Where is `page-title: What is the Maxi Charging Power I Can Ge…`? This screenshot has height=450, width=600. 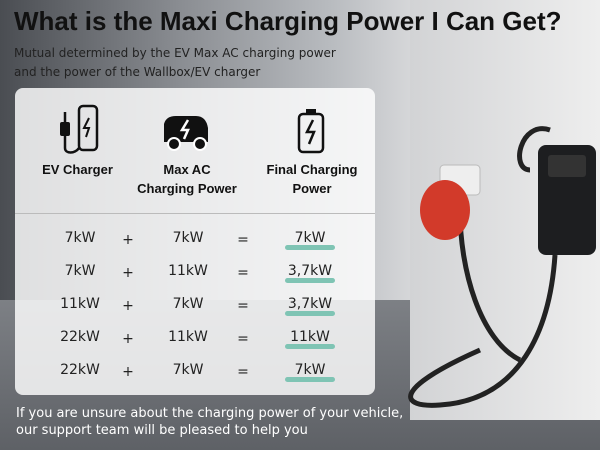
page-title: What is the Maxi Charging Power I Can Ge… is located at coordinates (288, 21).